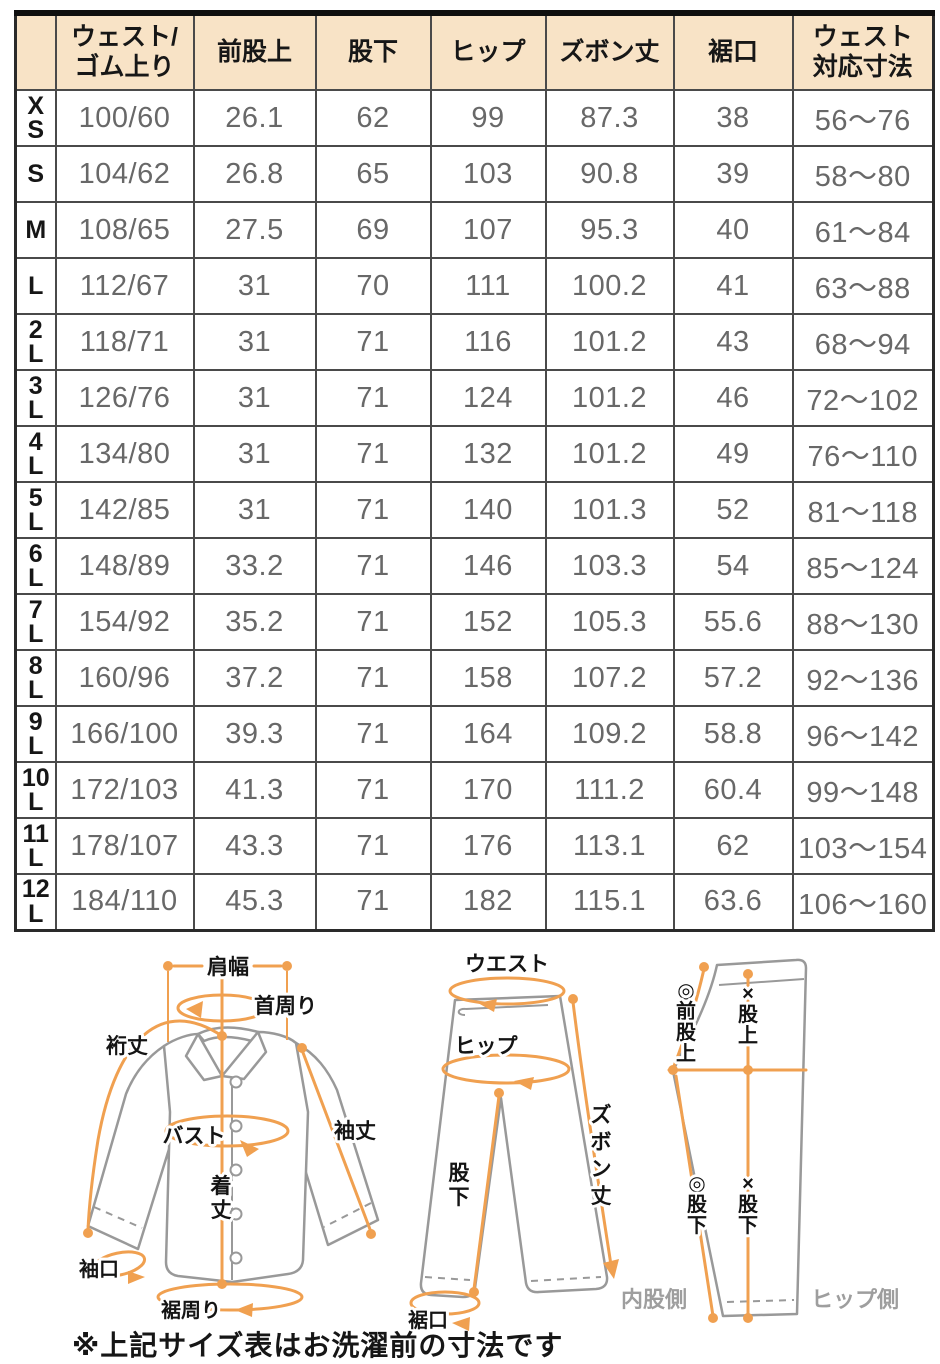 This screenshot has width=940, height=1364. What do you see at coordinates (863, 902) in the screenshot?
I see `measurement-cell: 106〜160` at bounding box center [863, 902].